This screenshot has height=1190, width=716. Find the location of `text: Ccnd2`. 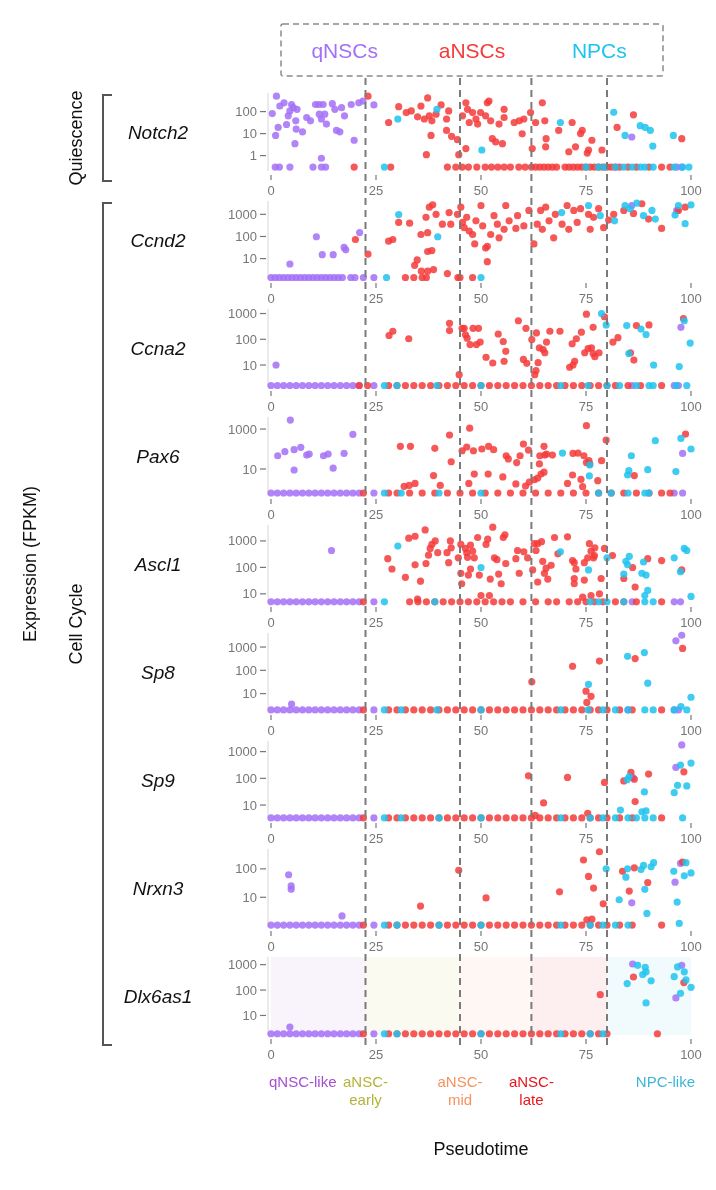

text: Ccnd2 is located at coordinates (158, 240).